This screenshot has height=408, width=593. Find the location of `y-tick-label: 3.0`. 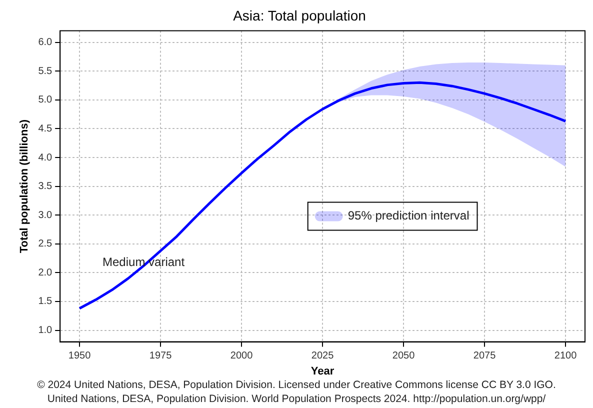

y-tick-label: 3.0 is located at coordinates (45, 215).